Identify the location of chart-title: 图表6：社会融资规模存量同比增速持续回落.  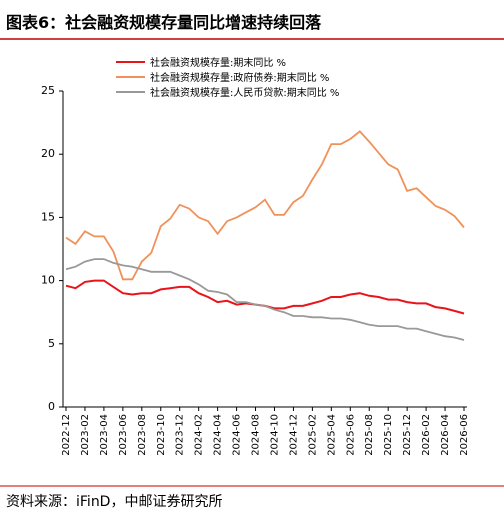
(164, 22).